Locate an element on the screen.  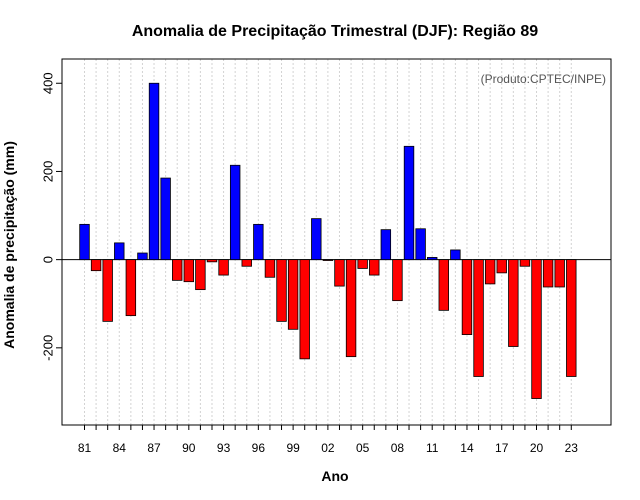
bar-2013 is located at coordinates (455, 255).